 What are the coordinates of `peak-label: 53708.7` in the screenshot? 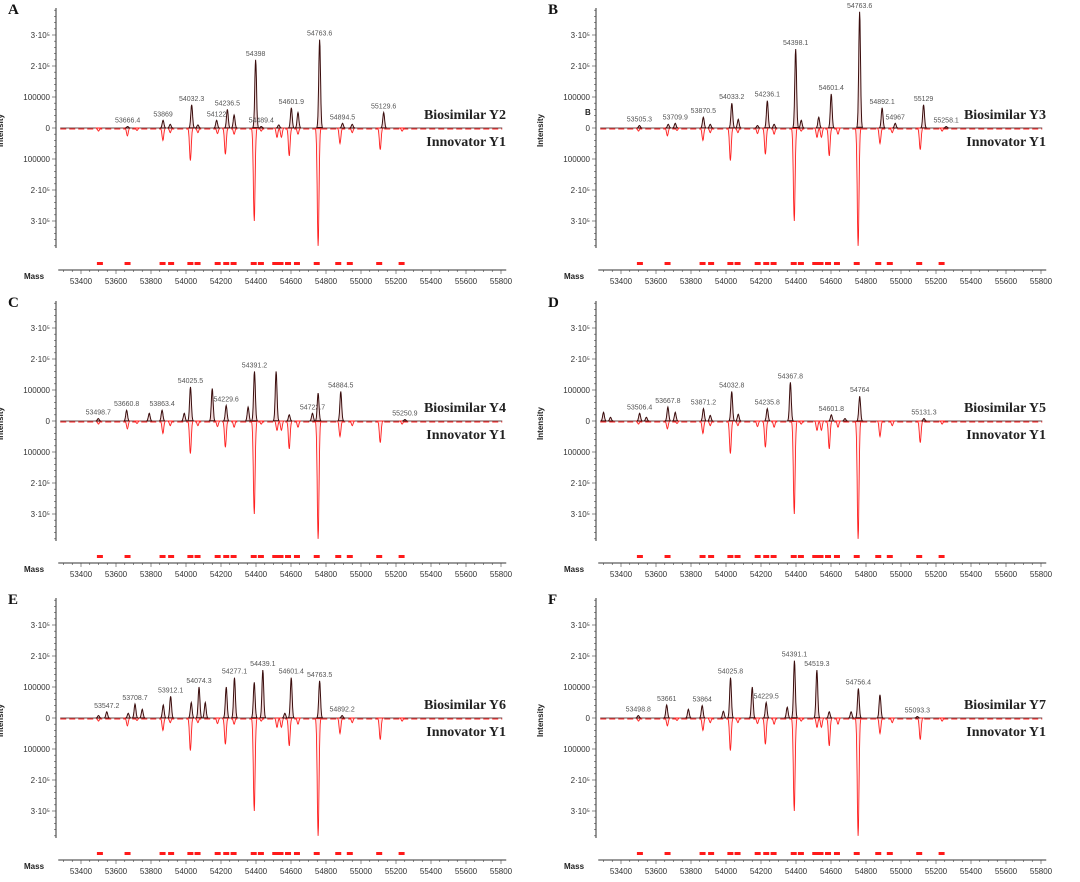 It's located at (134, 698).